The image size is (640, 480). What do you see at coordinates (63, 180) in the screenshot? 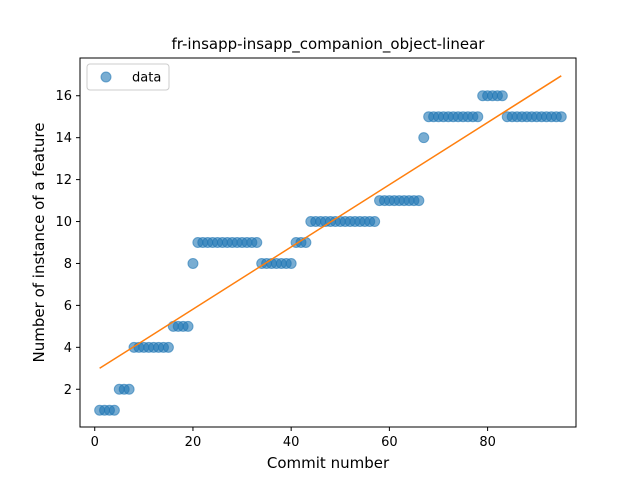
I see `y-tick-label: 12` at bounding box center [63, 180].